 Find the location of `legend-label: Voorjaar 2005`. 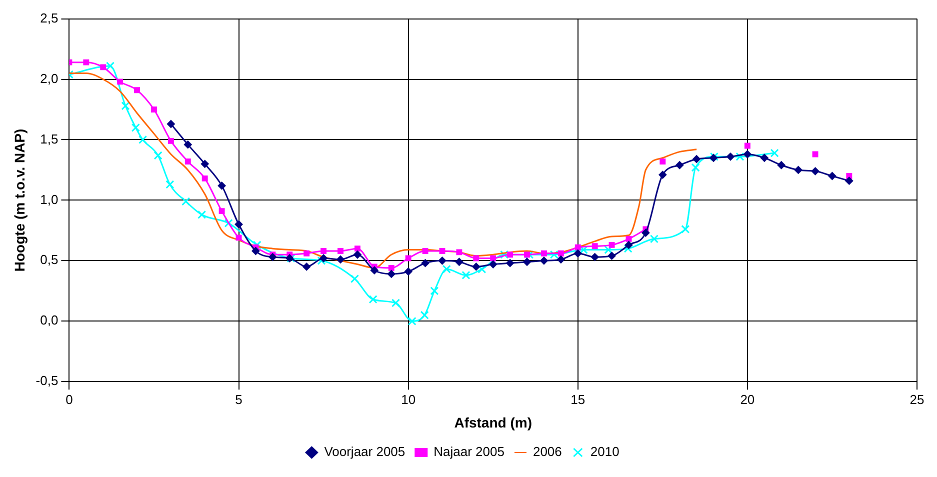

legend-label: Voorjaar 2005 is located at coordinates (365, 452).